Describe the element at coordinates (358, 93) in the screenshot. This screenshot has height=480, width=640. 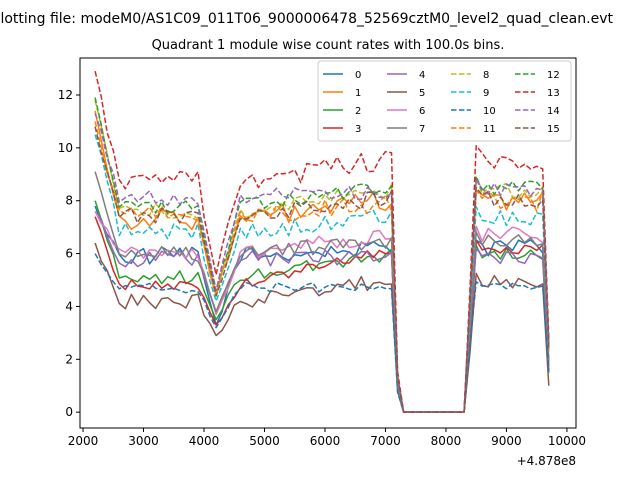
I see `legend-label: 1` at that location.